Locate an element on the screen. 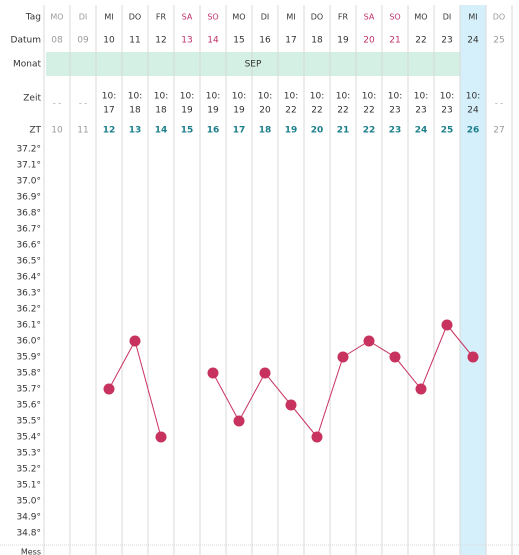 The width and height of the screenshot is (519, 555). zt-label: 12 is located at coordinates (109, 131).